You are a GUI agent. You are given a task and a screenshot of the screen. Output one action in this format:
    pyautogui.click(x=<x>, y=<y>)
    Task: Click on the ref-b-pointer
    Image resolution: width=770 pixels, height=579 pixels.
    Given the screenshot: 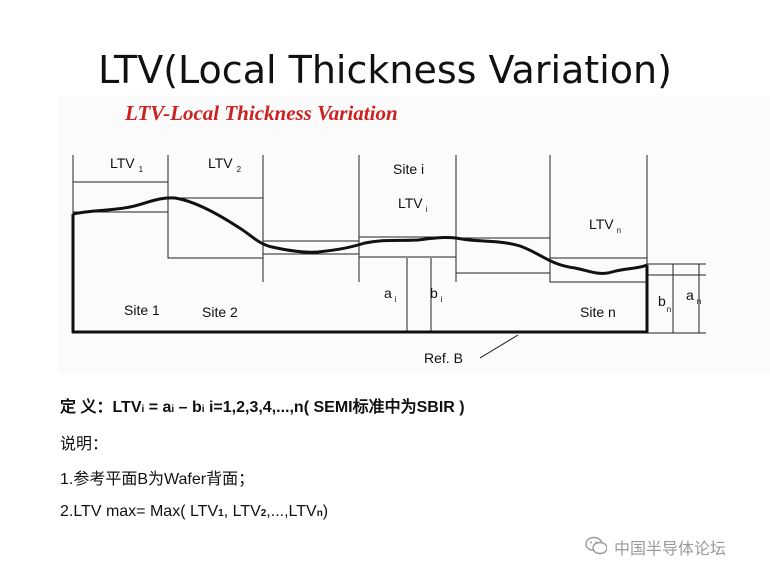 What is the action you would take?
    pyautogui.click(x=499, y=346)
    